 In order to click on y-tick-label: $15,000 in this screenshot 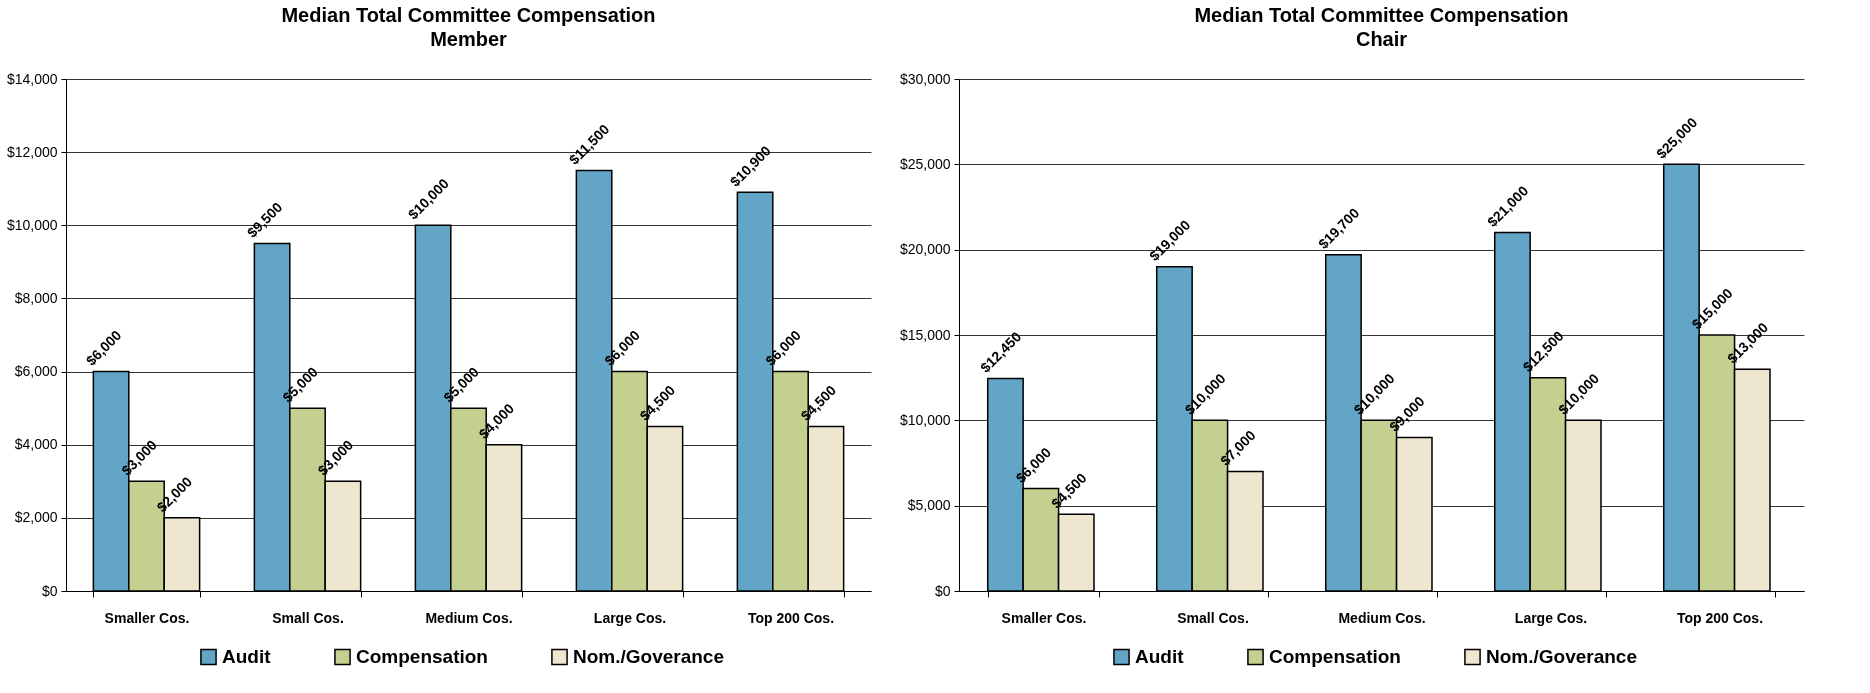, I will do `click(925, 334)`.